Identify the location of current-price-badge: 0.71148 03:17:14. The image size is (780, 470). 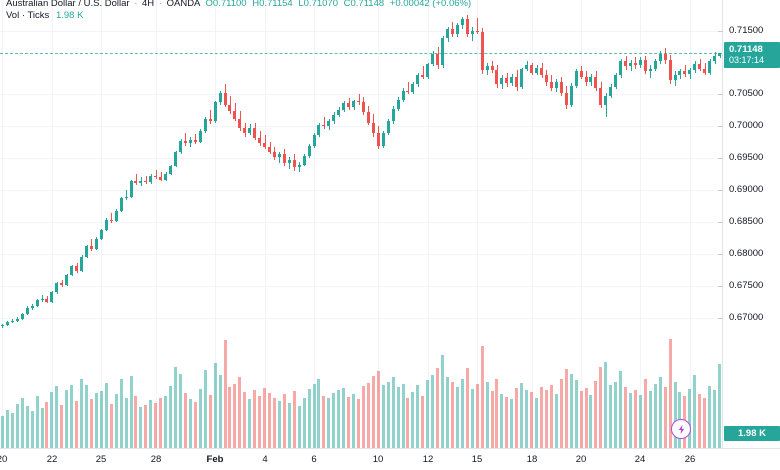
(752, 55).